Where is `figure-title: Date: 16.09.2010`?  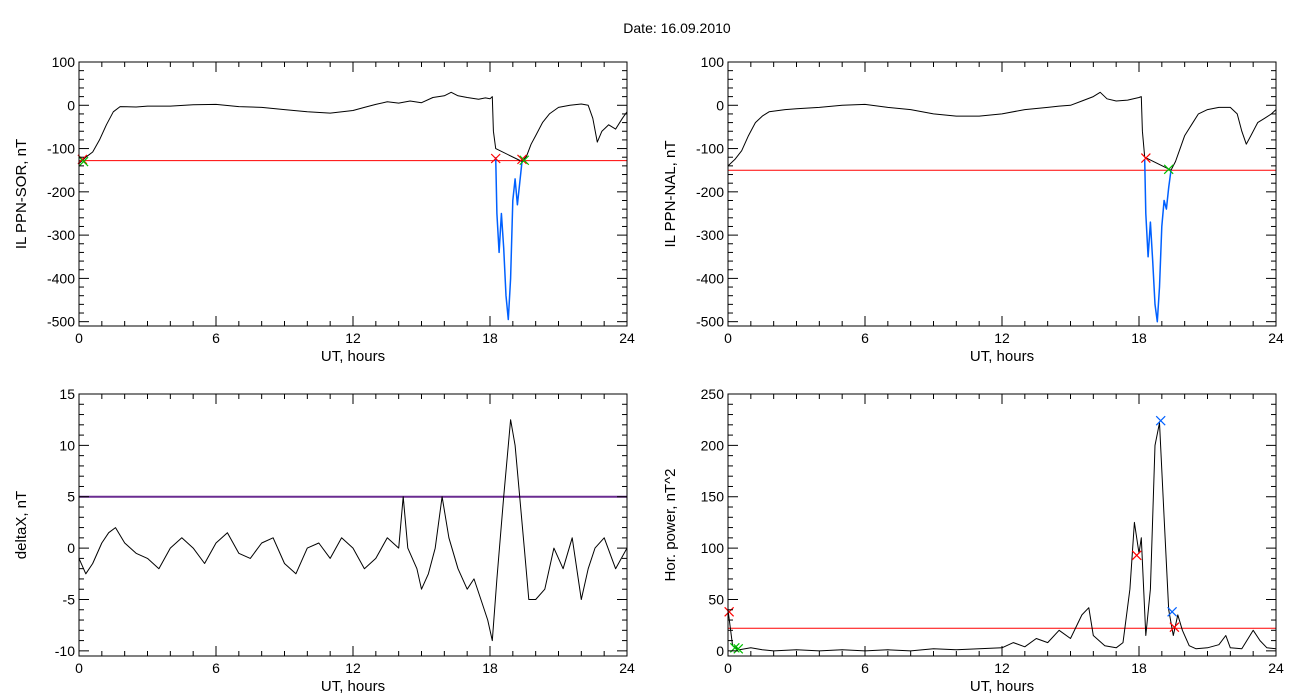
figure-title: Date: 16.09.2010 is located at coordinates (677, 28).